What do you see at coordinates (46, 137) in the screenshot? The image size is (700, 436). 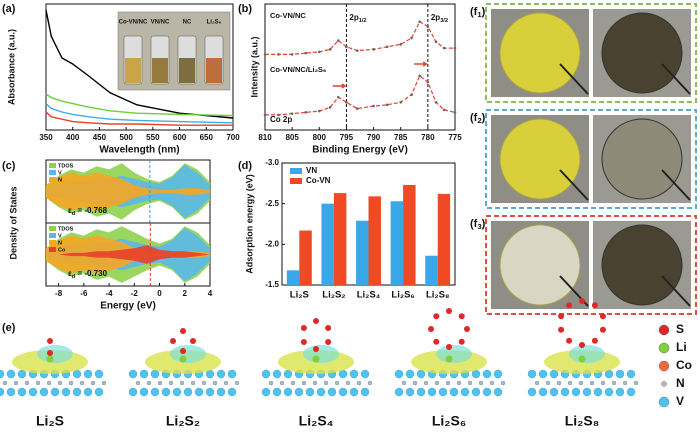 I see `x-tick-label: 350` at bounding box center [46, 137].